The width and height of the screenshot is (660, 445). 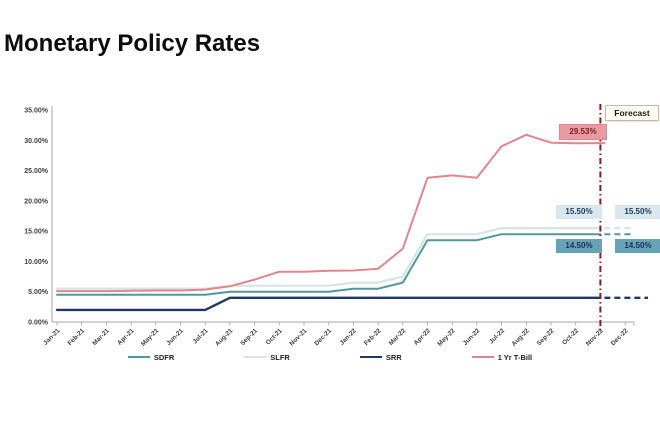 What do you see at coordinates (620, 337) in the screenshot?
I see `svg-text: Dec-22` at bounding box center [620, 337].